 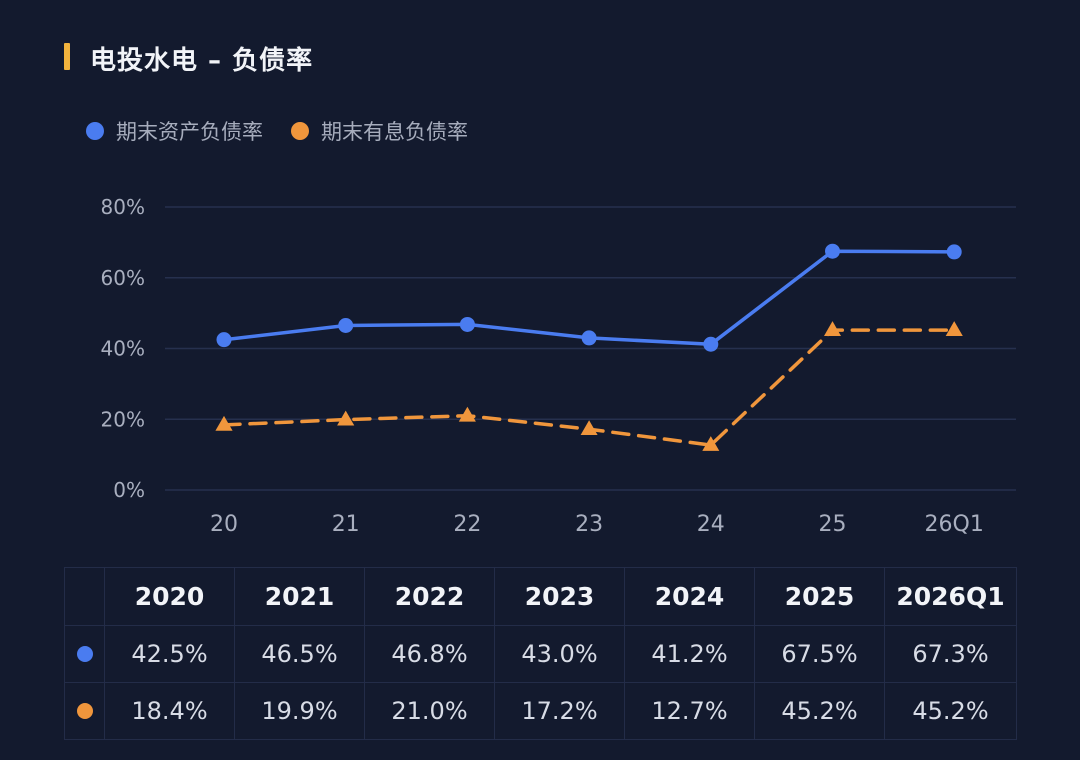 What do you see at coordinates (819, 654) in the screenshot?
I see `table-cell: 67.5%` at bounding box center [819, 654].